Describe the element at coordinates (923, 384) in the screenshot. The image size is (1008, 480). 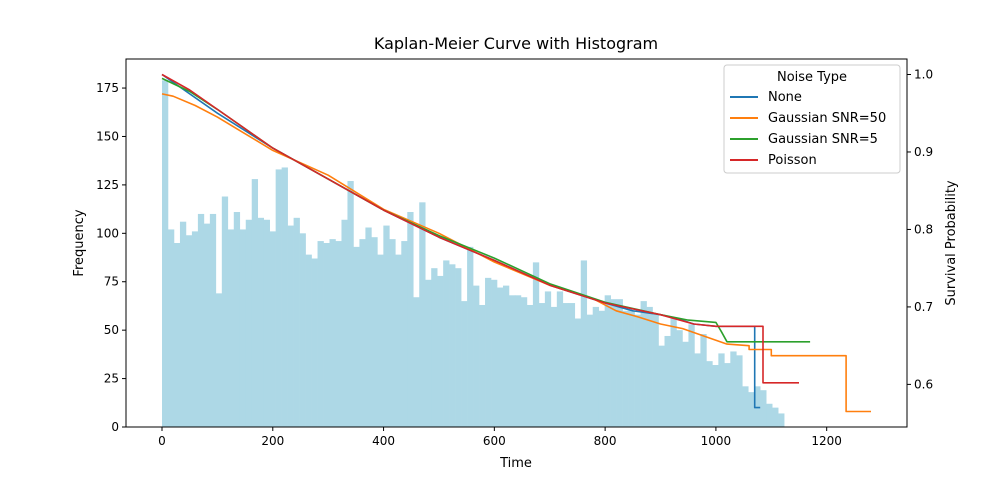
I see `y2-tick-label: 0.6` at that location.